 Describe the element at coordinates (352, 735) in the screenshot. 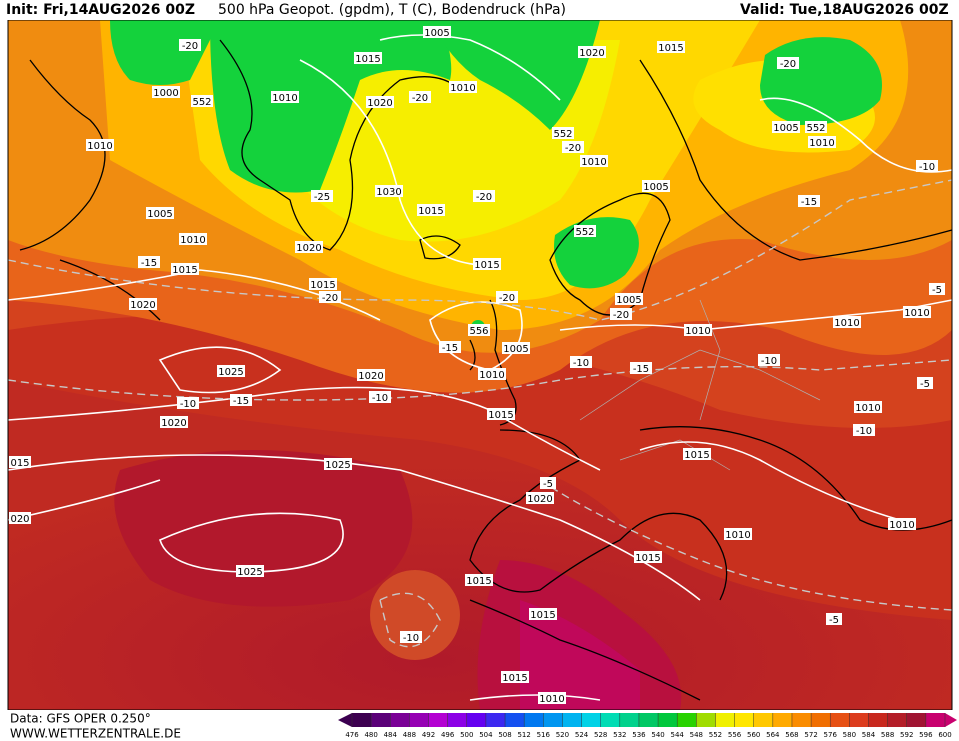

I see `colorbar-tick-label: 476` at that location.